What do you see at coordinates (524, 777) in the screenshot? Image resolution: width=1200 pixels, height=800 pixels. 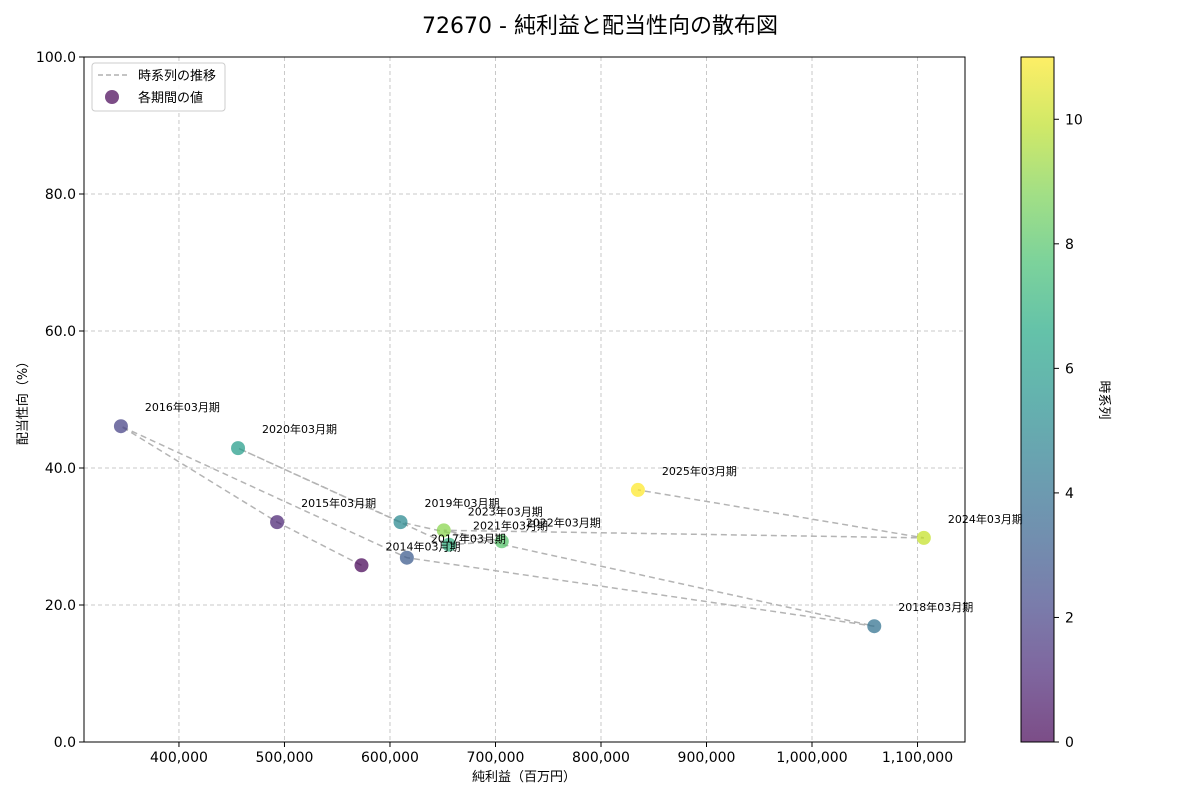 I see `x-axis-label: 純利益（百万円）` at bounding box center [524, 777].